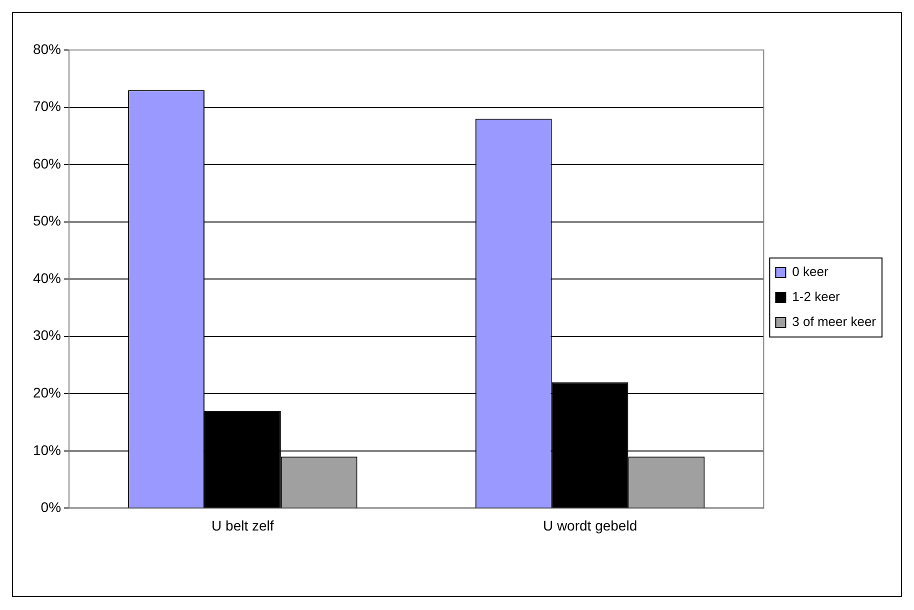 This screenshot has height=610, width=914. Describe the element at coordinates (47, 220) in the screenshot. I see `y-tick-label: 50%` at that location.